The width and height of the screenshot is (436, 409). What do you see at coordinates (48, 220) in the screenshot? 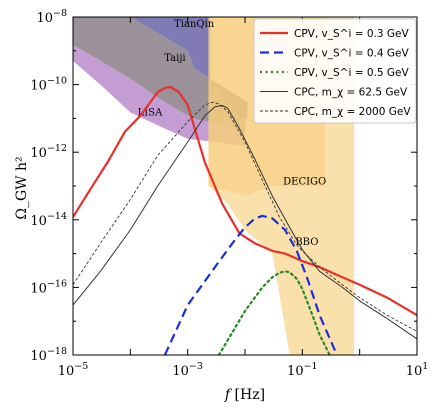
I see `y-tick-label: 10−14` at bounding box center [48, 220].